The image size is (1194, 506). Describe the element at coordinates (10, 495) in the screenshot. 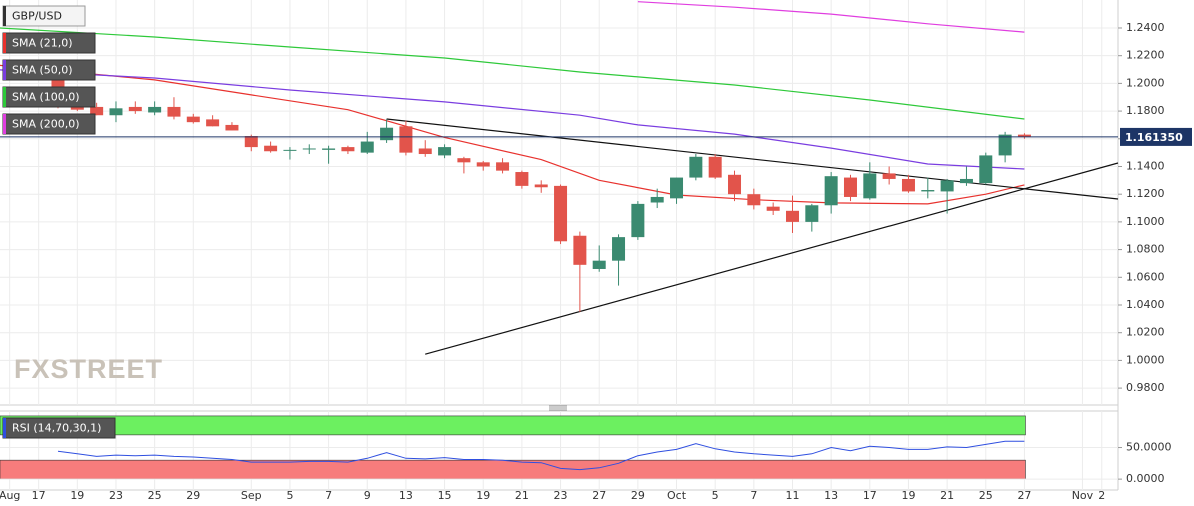

I see `x-tick-label: Aug` at that location.